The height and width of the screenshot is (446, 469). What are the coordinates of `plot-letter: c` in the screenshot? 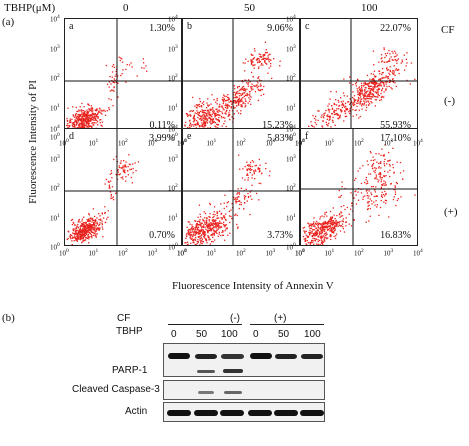 It's located at (307, 26).